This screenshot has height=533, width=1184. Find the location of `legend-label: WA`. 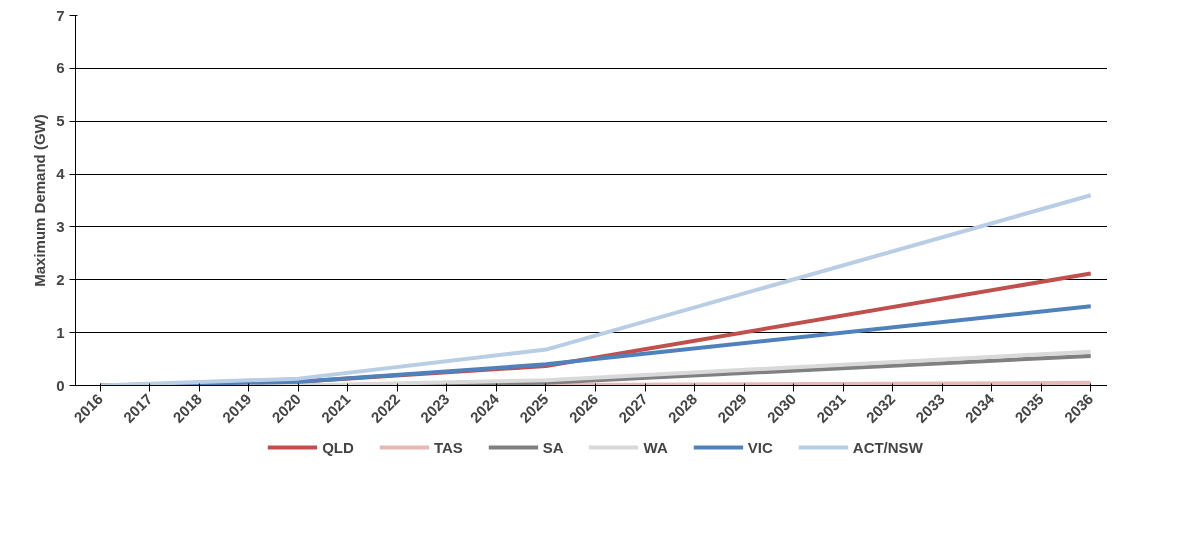

legend-label: WA is located at coordinates (655, 447).